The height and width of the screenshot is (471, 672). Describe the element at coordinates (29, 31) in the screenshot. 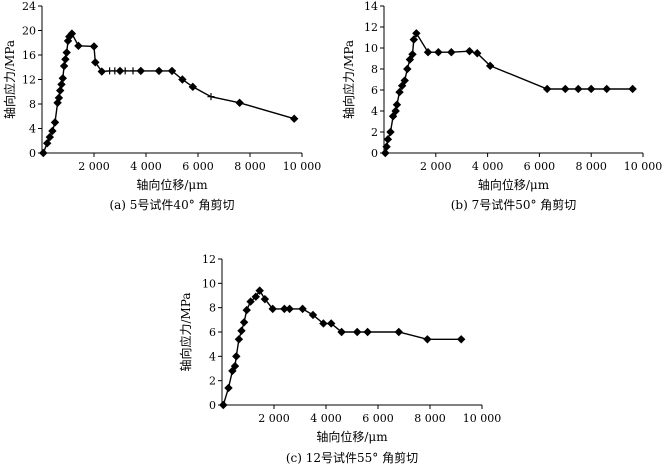

I see `y-tick-label: 20` at that location.